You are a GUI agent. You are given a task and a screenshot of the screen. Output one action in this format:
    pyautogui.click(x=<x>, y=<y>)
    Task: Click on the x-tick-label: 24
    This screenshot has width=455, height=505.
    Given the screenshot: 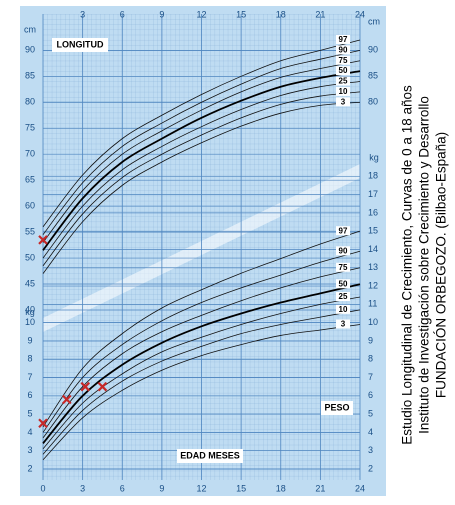 What is the action you would take?
    pyautogui.click(x=360, y=488)
    